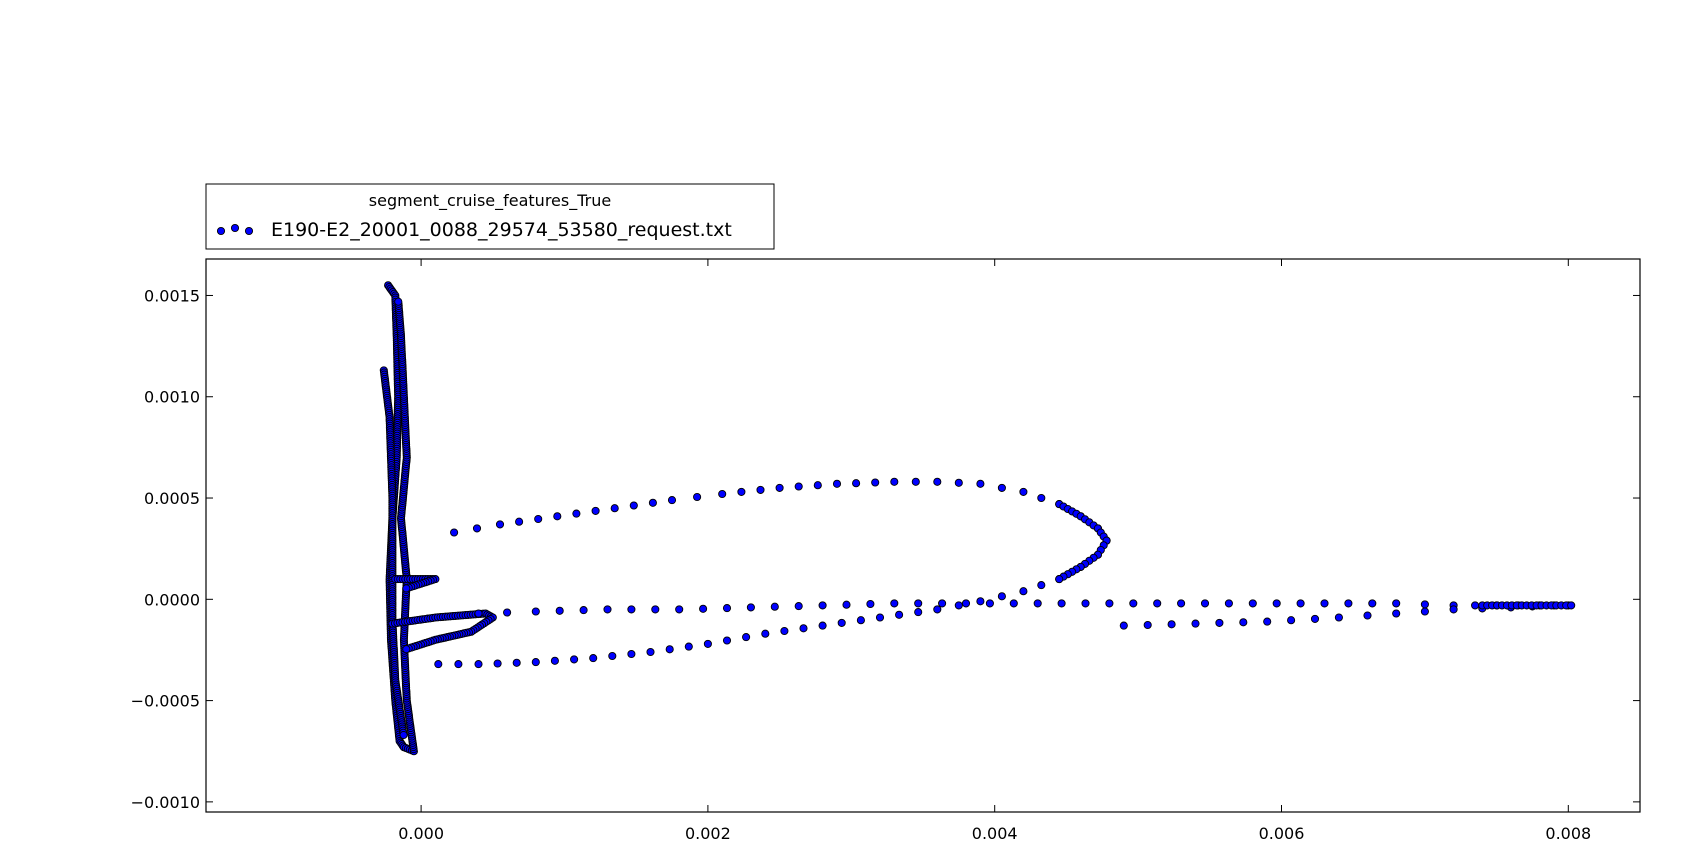 This screenshot has width=1702, height=857. What do you see at coordinates (1568, 833) in the screenshot?
I see `x-tick-label: 0.008` at bounding box center [1568, 833].